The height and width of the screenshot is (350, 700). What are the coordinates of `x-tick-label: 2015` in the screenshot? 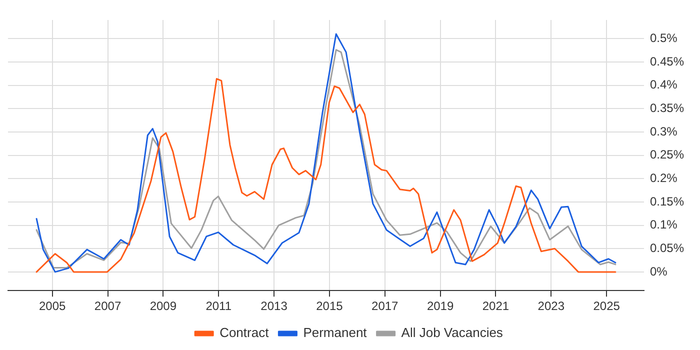 It's located at (330, 306).